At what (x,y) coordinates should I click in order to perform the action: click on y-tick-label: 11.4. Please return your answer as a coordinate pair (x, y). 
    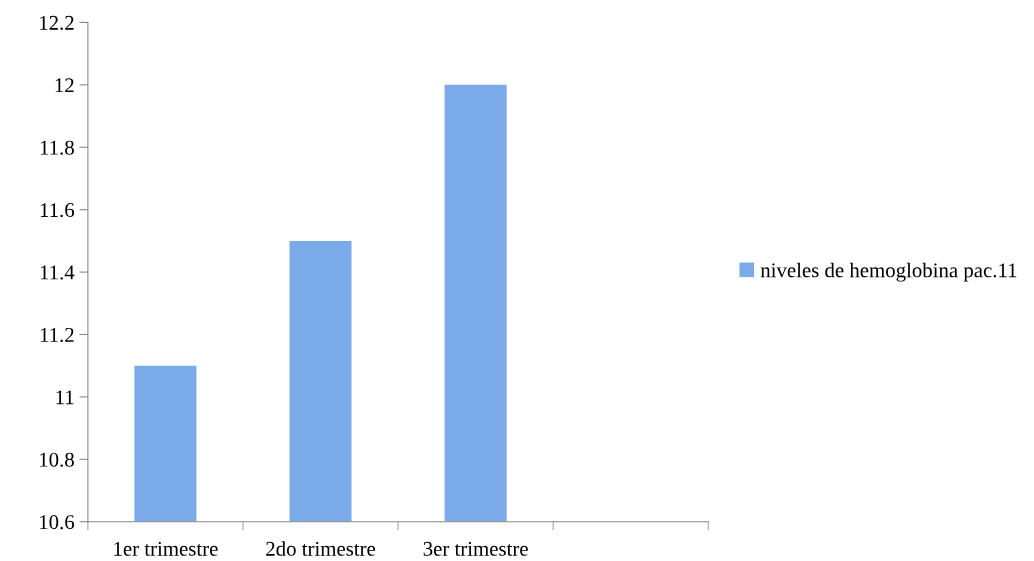
    Looking at the image, I should click on (57, 272).